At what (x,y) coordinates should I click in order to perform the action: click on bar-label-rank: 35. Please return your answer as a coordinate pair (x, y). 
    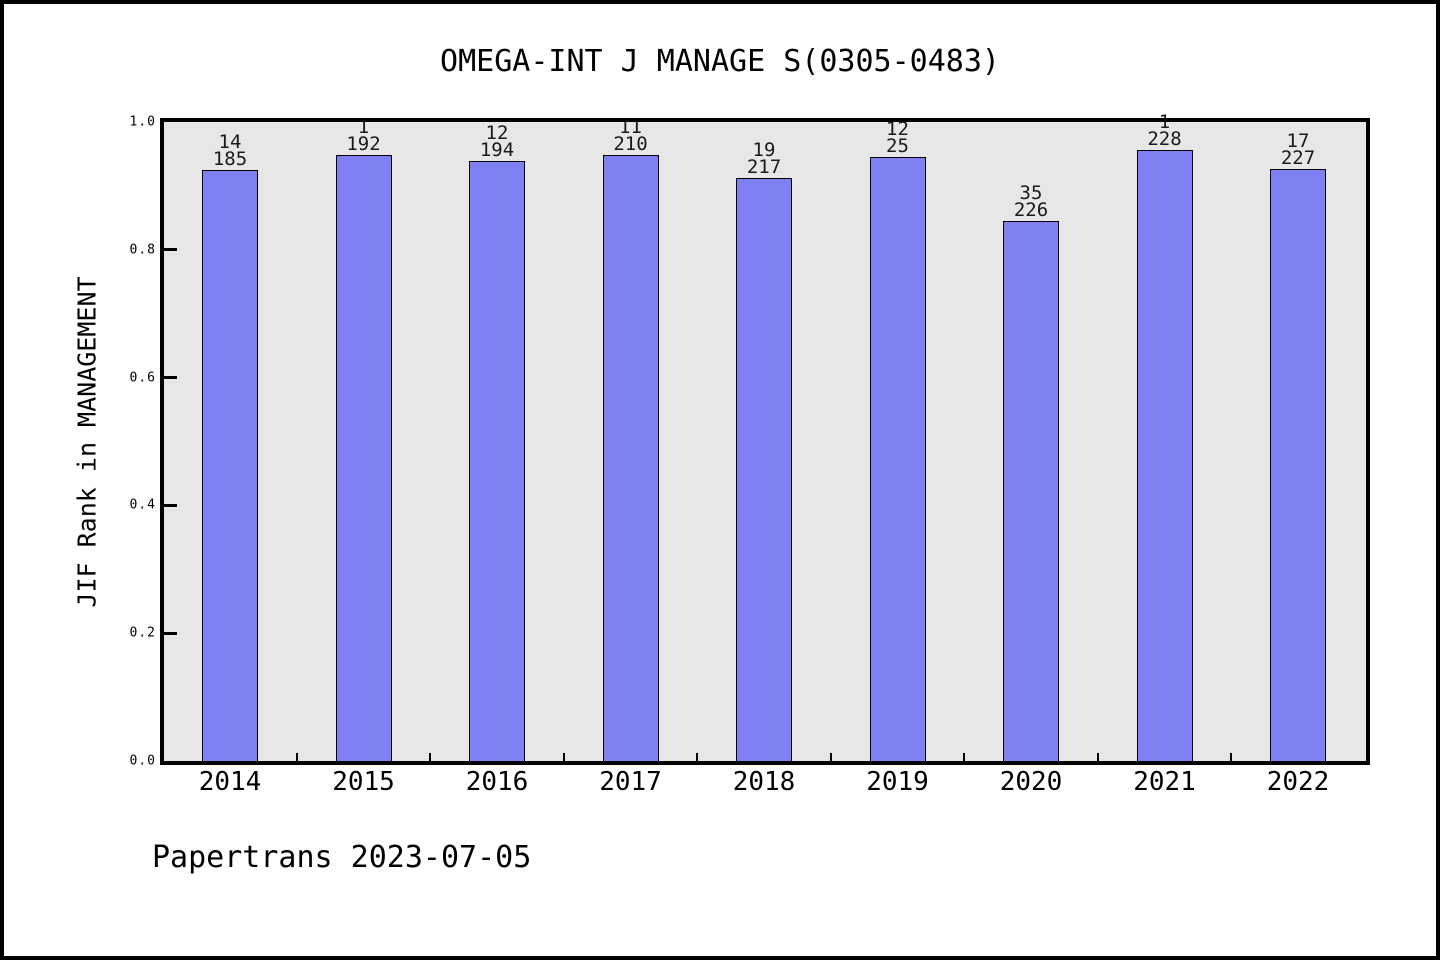
    Looking at the image, I should click on (1031, 193).